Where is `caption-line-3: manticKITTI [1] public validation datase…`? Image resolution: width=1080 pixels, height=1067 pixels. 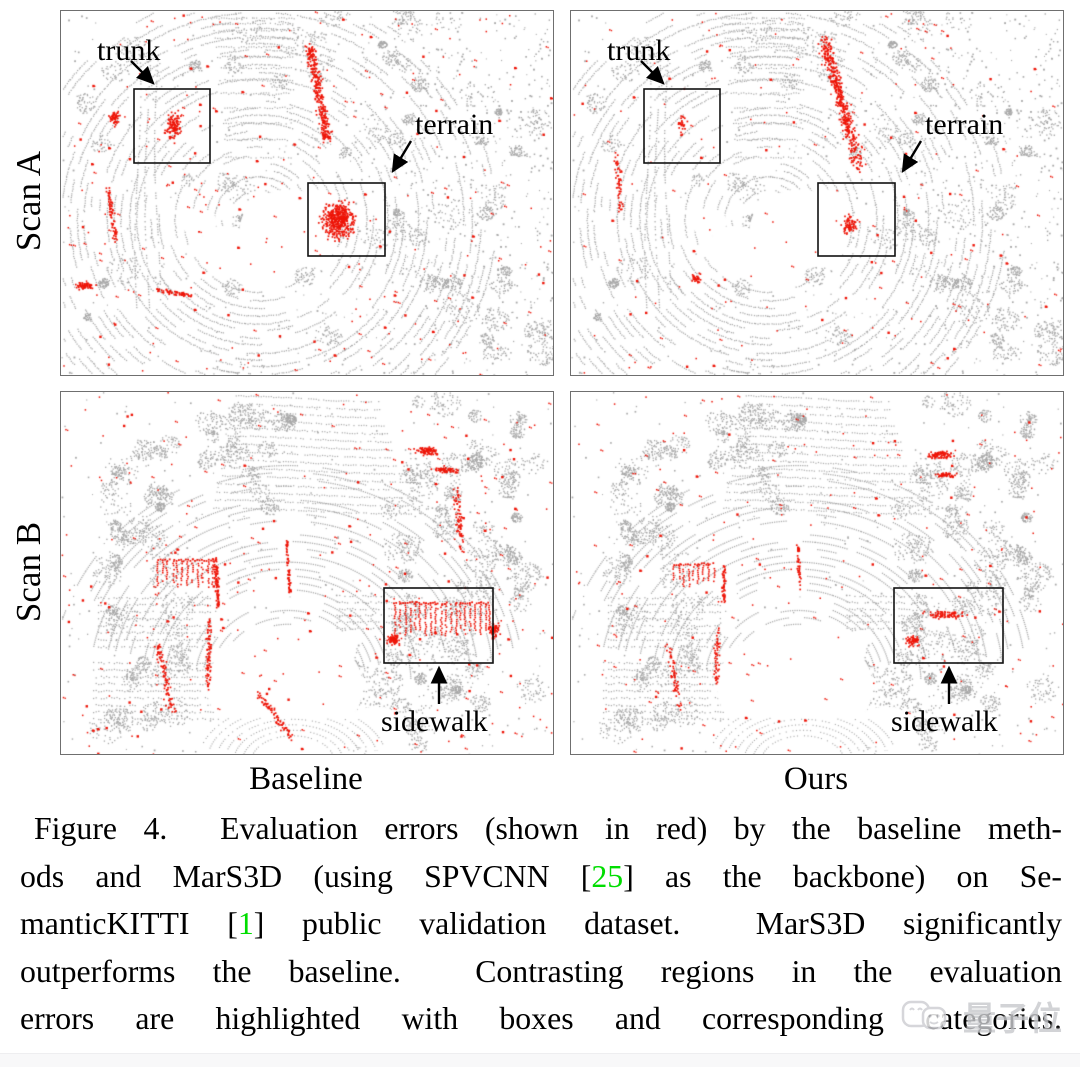
caption-line-3: manticKITTI [1] public validation datase… is located at coordinates (541, 924).